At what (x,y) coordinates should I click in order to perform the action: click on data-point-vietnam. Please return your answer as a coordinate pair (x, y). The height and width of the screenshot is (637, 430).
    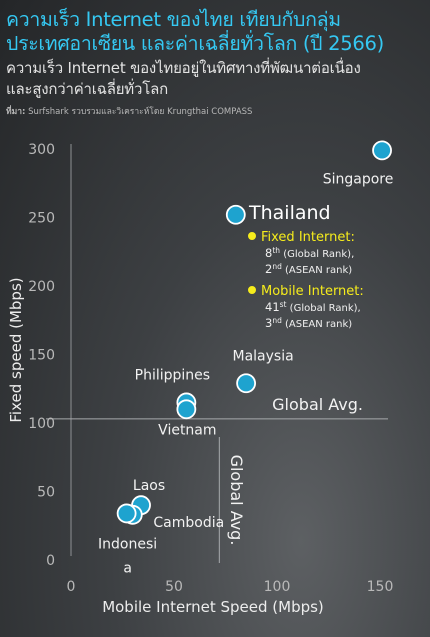
    Looking at the image, I should click on (186, 409).